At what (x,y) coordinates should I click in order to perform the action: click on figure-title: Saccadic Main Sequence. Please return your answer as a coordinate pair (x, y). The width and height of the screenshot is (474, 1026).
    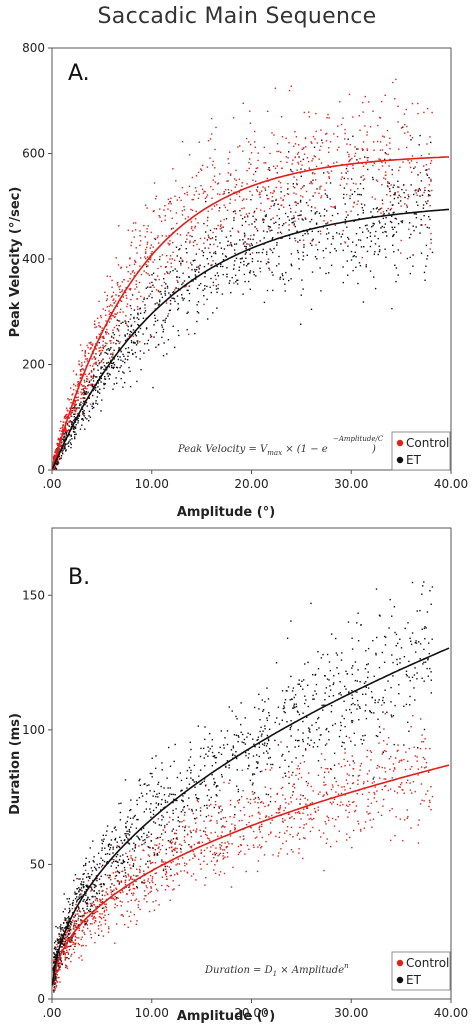
    Looking at the image, I should click on (237, 16).